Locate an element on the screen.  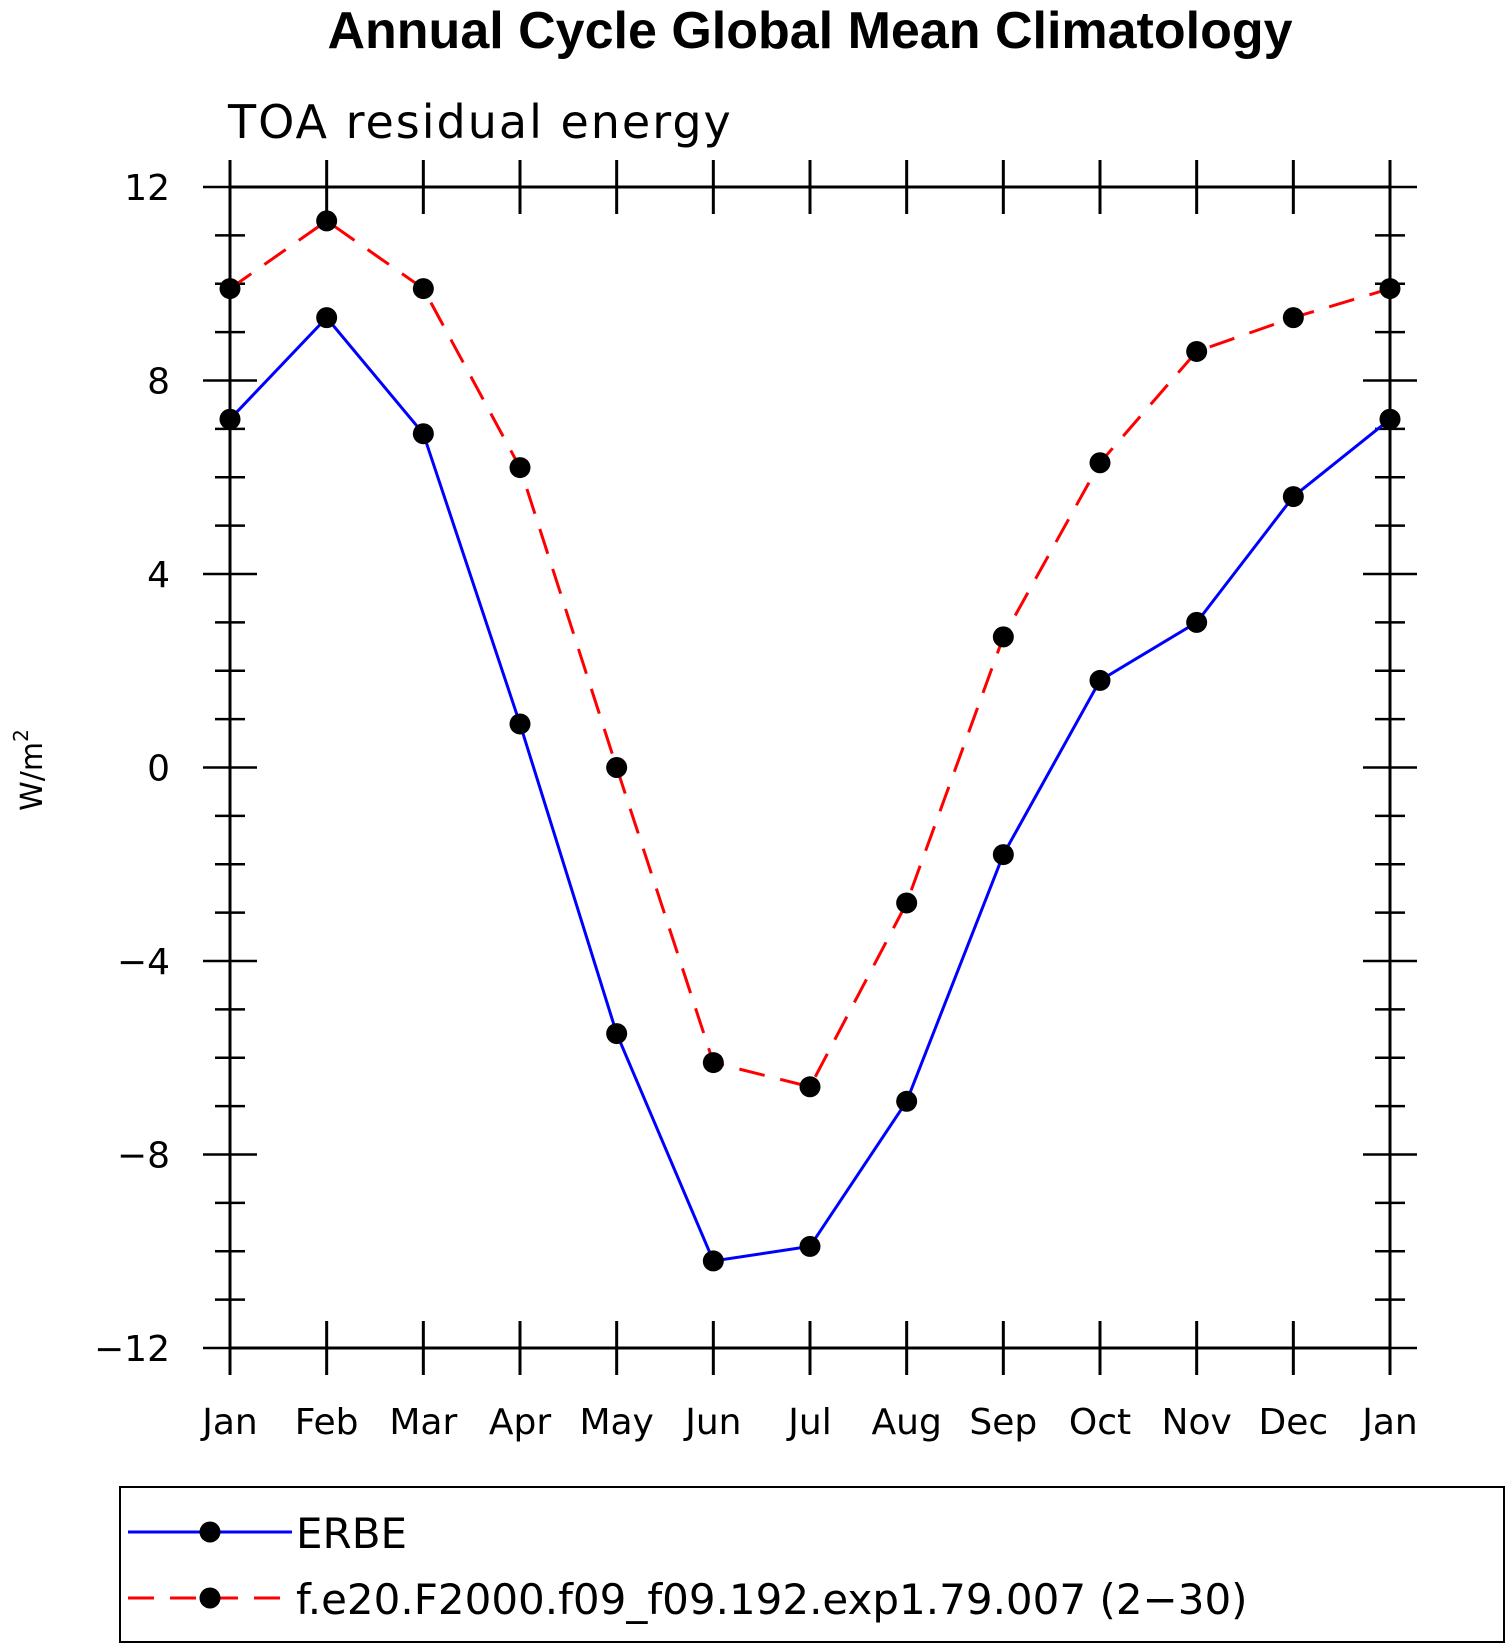
x-tick-label: Apr is located at coordinates (520, 1422).